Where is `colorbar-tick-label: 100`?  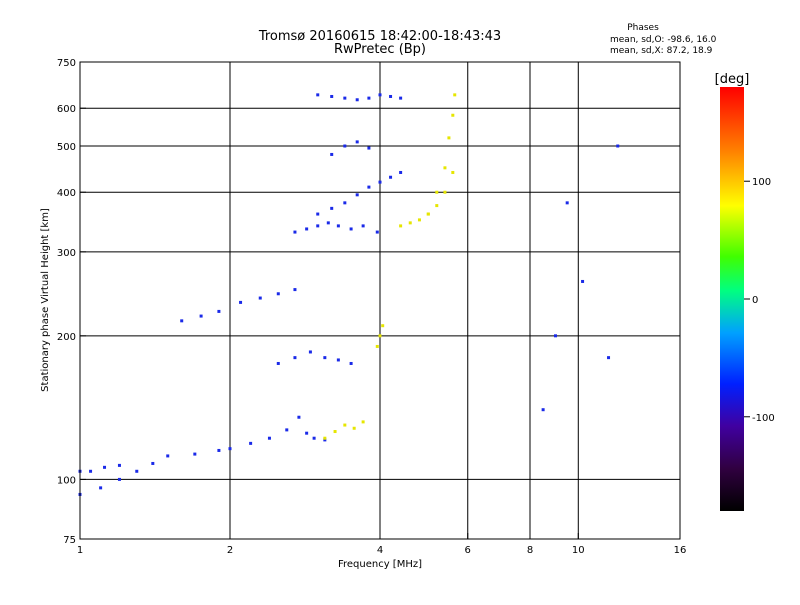 colorbar-tick-label: 100 is located at coordinates (761, 182).